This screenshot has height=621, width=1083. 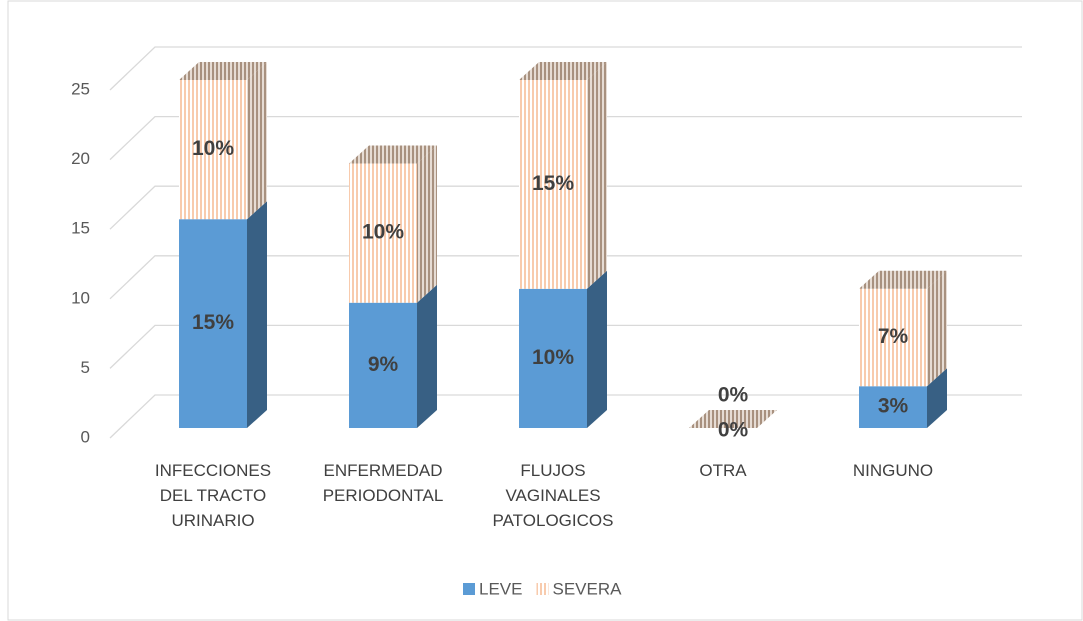 What do you see at coordinates (893, 470) in the screenshot?
I see `x-tick-label: NINGUNO` at bounding box center [893, 470].